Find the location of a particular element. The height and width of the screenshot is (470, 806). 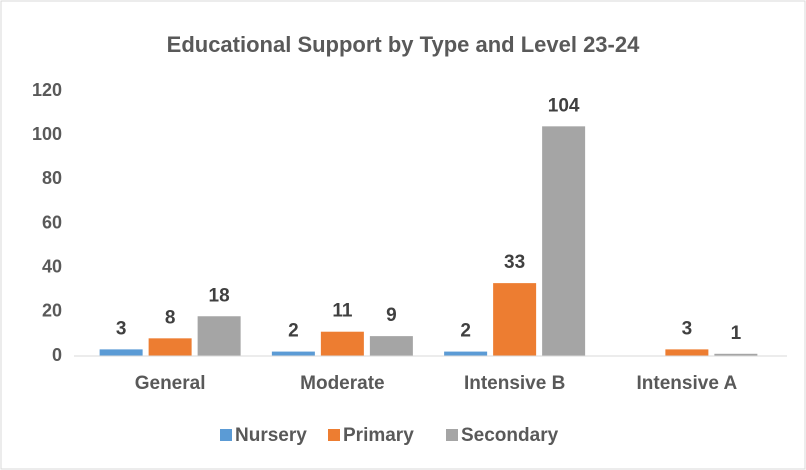

x-tick-label: Intensive B is located at coordinates (514, 383).